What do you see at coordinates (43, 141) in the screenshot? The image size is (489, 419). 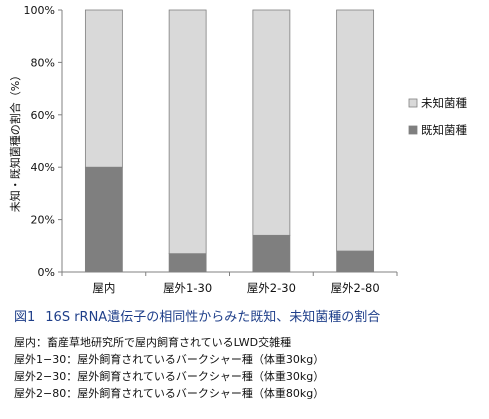 I see `y-ticks: 0% 20% 40% 60% 80% 100%` at bounding box center [43, 141].